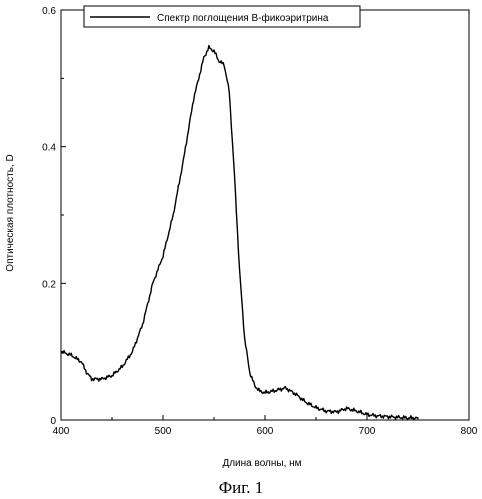 The width and height of the screenshot is (482, 499). What do you see at coordinates (49, 11) in the screenshot?
I see `y-tick-label: 0.6` at bounding box center [49, 11].